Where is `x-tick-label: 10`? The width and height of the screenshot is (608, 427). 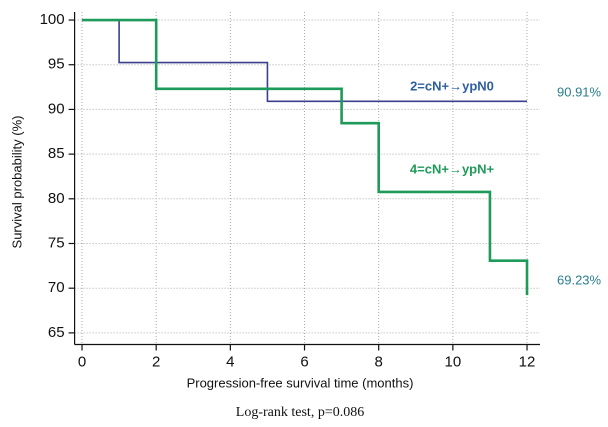 x-tick-label: 10 is located at coordinates (453, 361).